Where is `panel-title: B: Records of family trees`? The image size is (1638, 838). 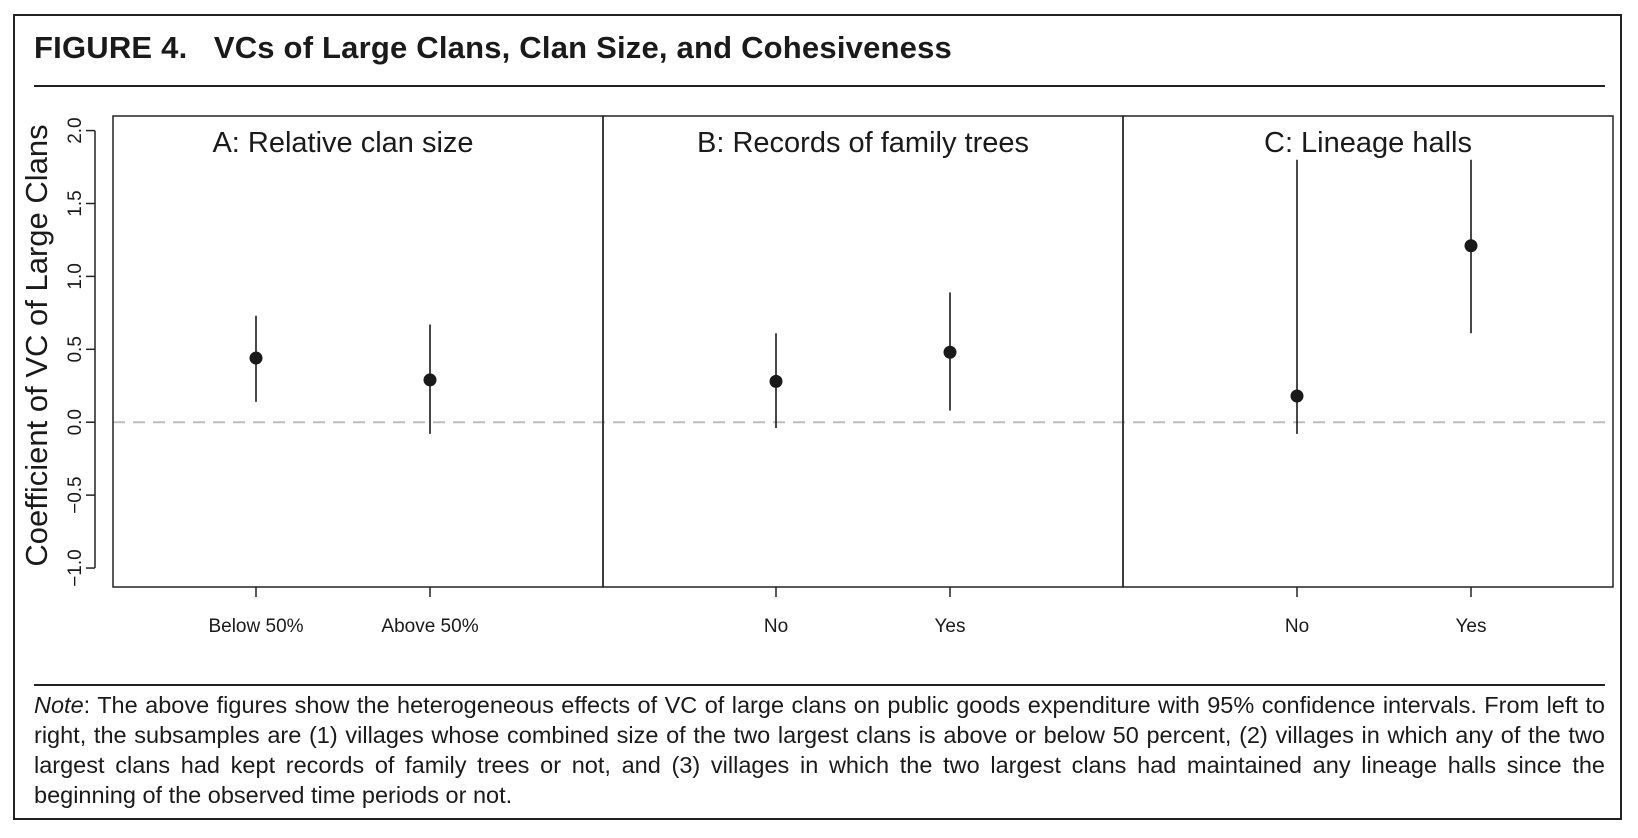
panel-title: B: Records of family trees is located at coordinates (863, 143).